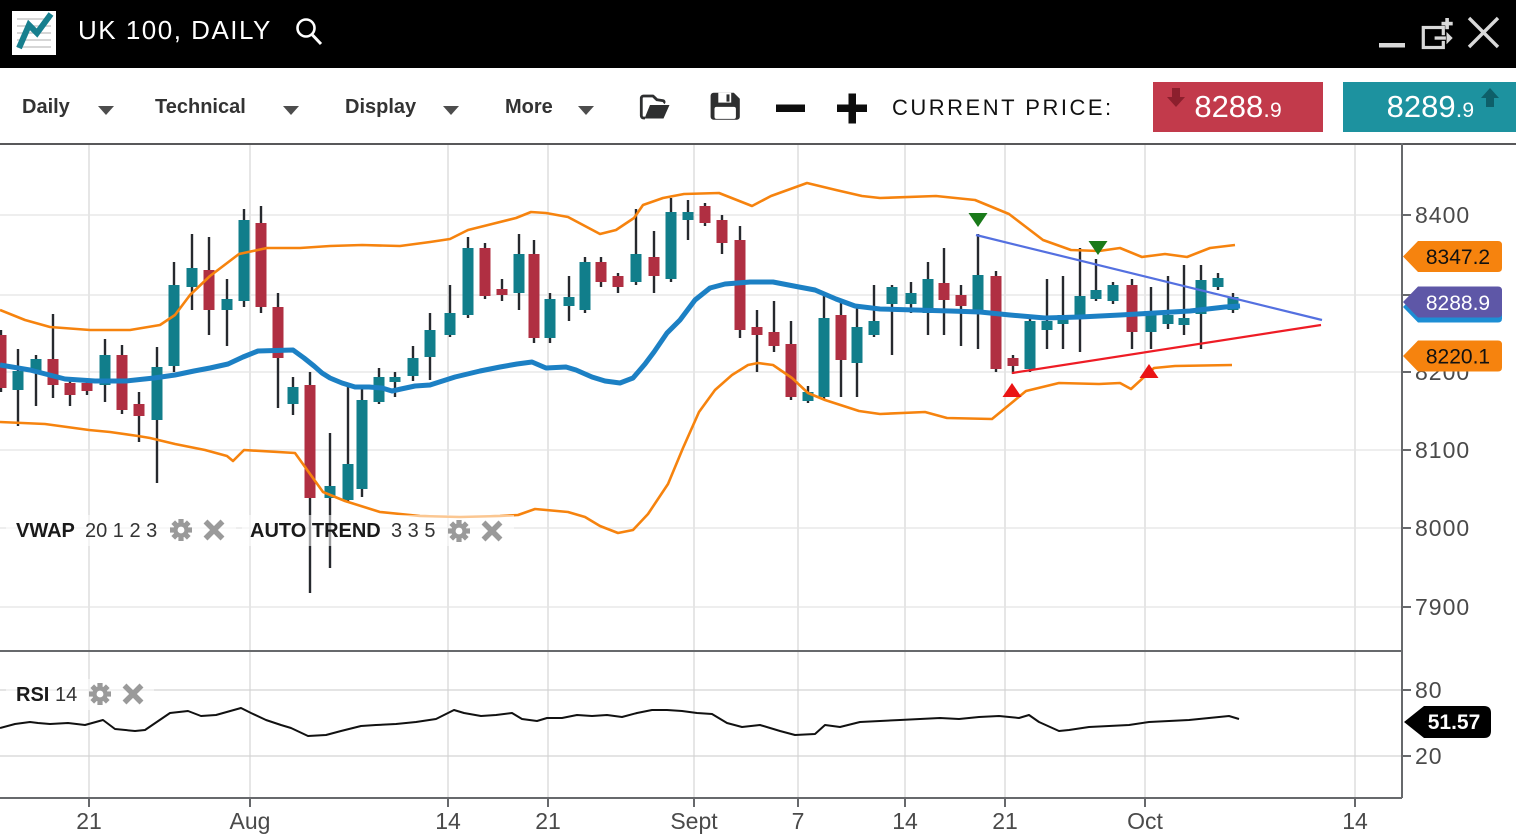  What do you see at coordinates (1429, 756) in the screenshot?
I see `svg-text: 20` at bounding box center [1429, 756].